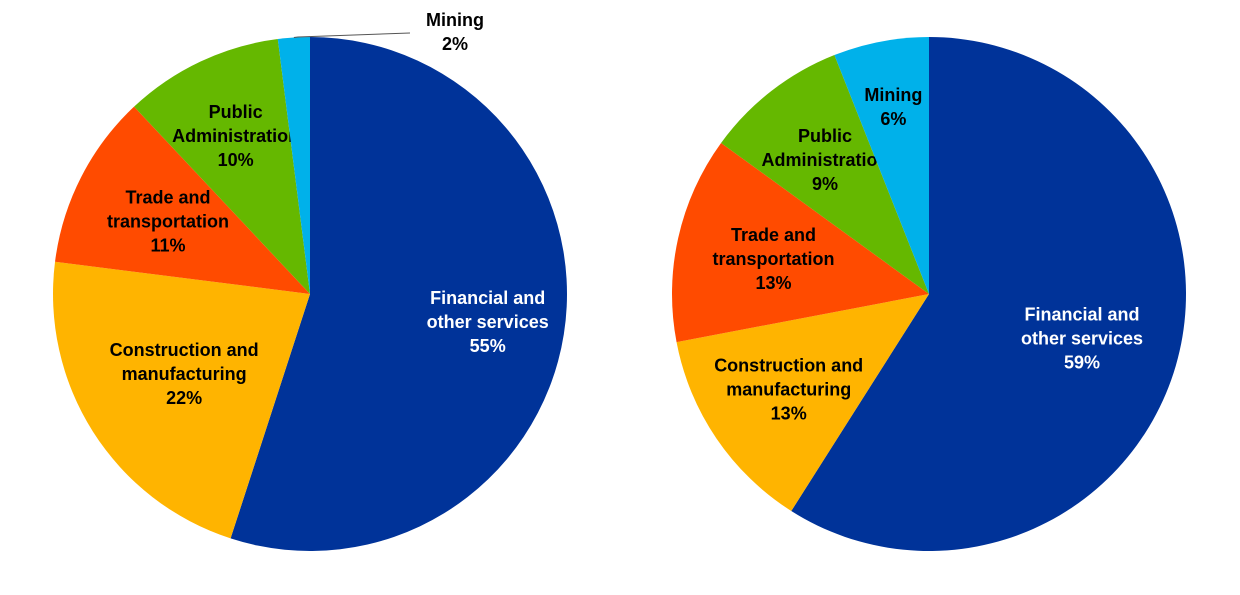 This screenshot has height=595, width=1240. I want to click on slice-value-public-administration: 9%, so click(825, 184).